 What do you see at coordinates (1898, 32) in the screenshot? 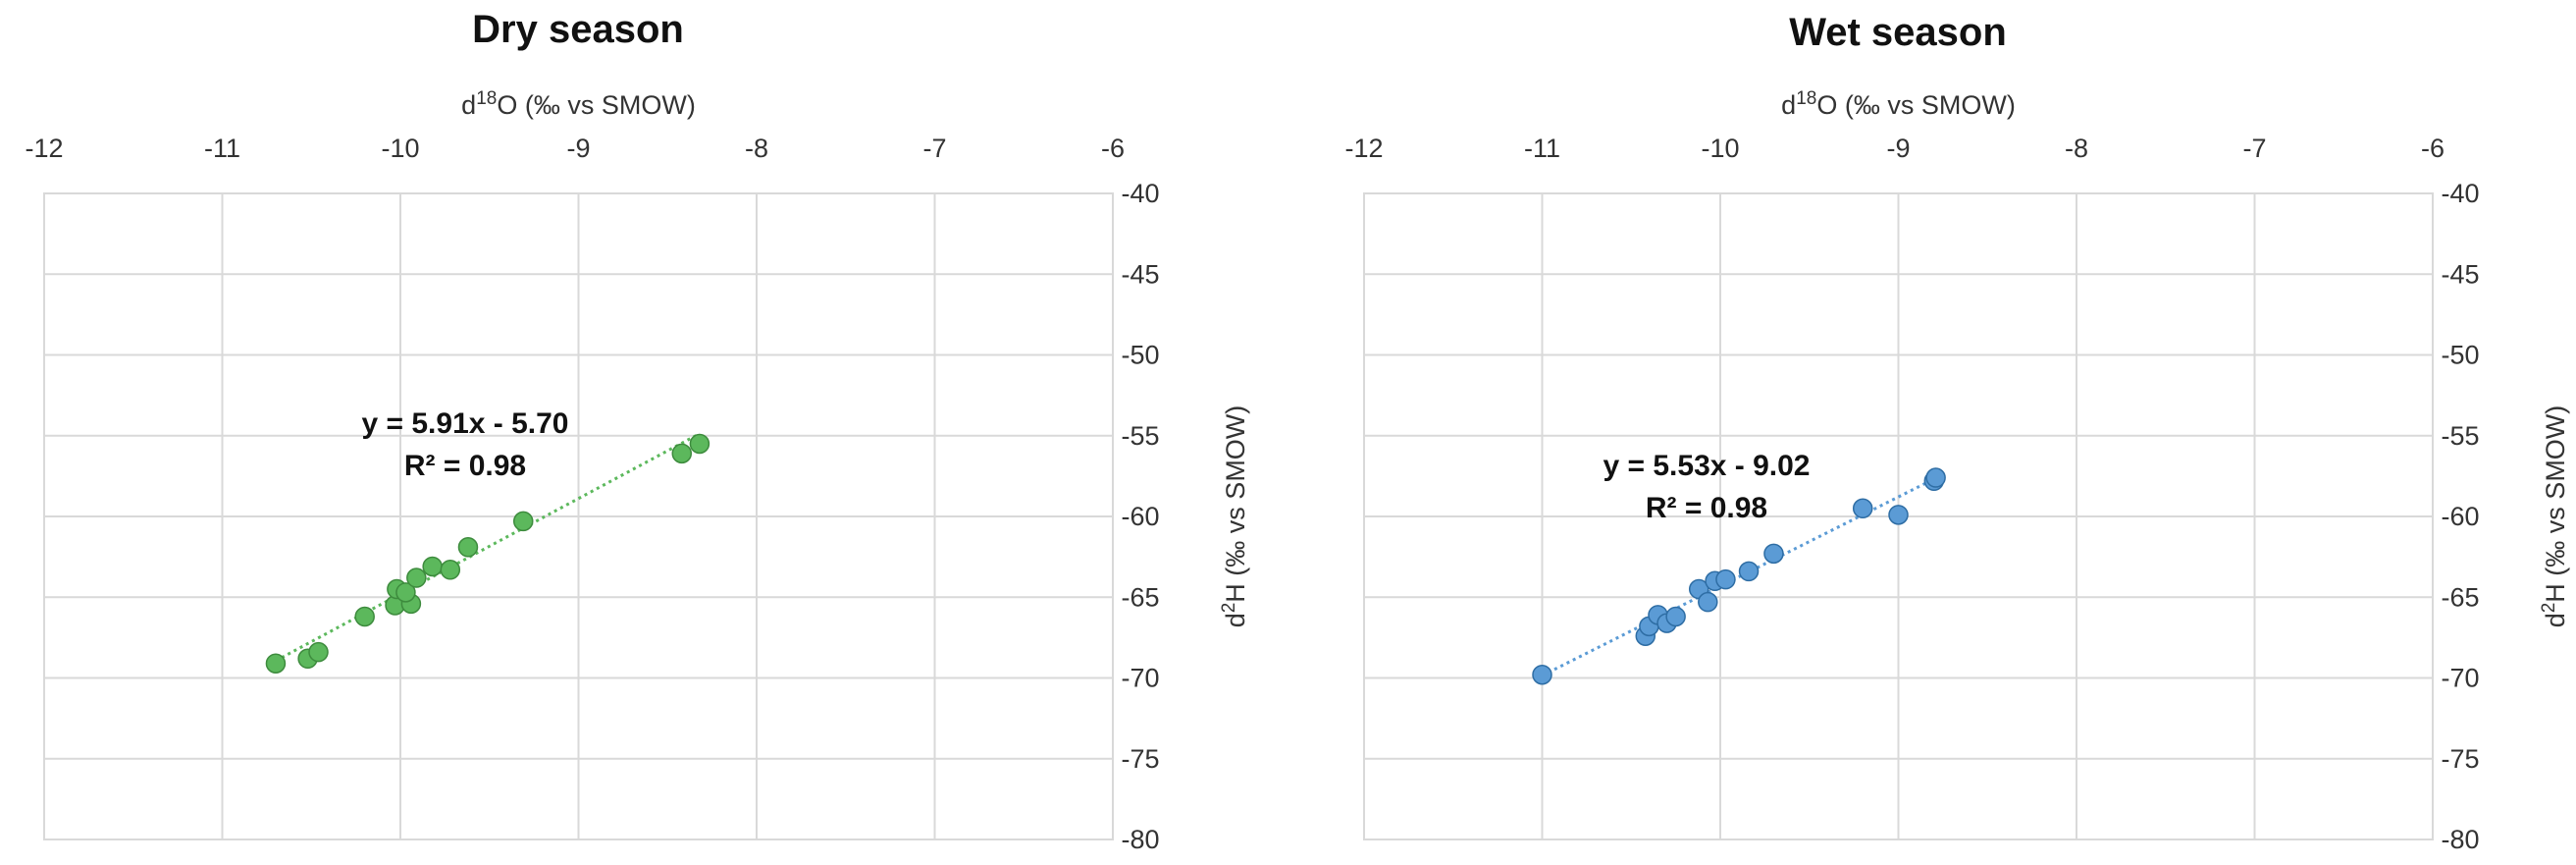
I see `chart-title: Wet season` at bounding box center [1898, 32].